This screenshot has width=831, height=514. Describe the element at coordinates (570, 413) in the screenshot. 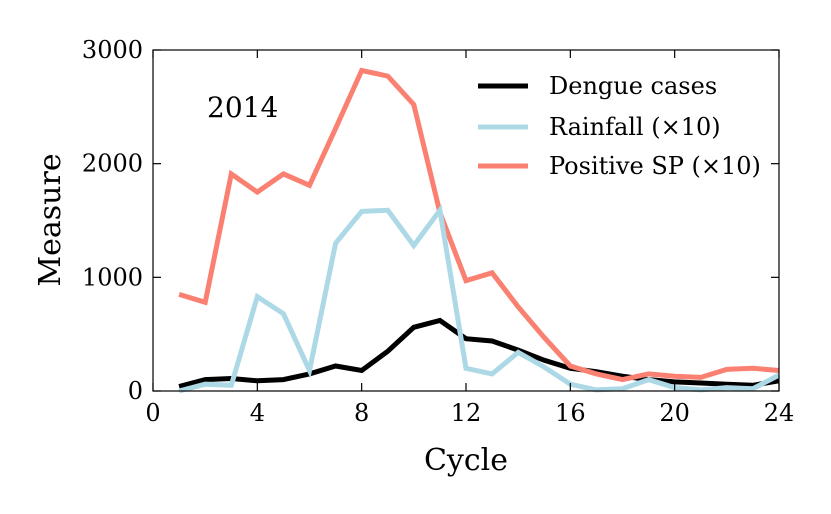

I see `x-tick-label: 16` at that location.